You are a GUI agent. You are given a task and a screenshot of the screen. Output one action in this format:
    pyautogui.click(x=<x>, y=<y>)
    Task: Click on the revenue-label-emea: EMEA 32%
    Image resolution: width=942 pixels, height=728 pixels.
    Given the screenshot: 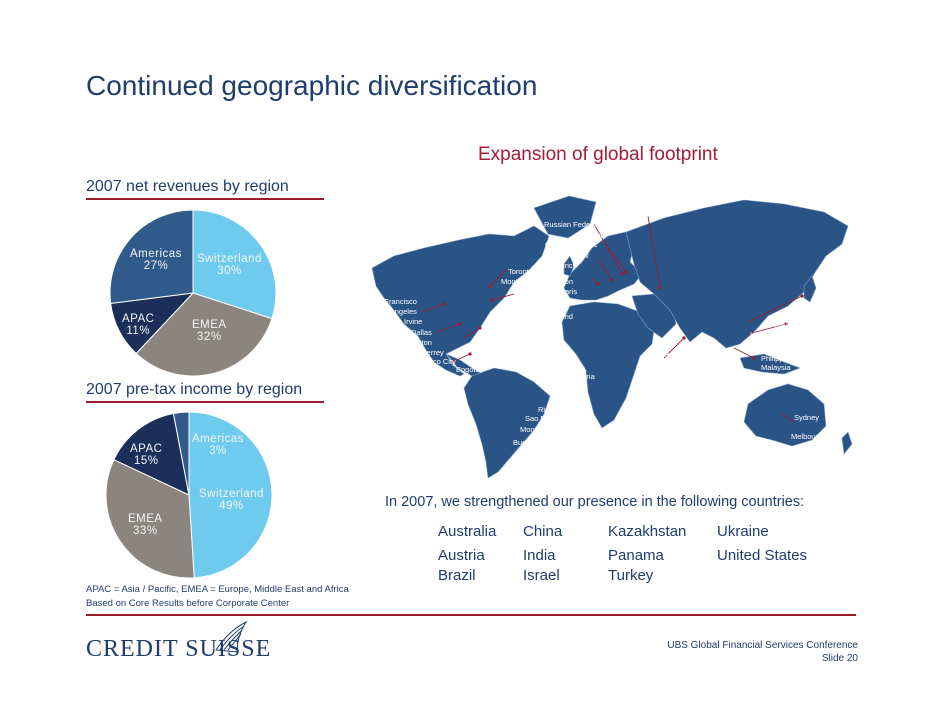 What is the action you would take?
    pyautogui.click(x=209, y=331)
    